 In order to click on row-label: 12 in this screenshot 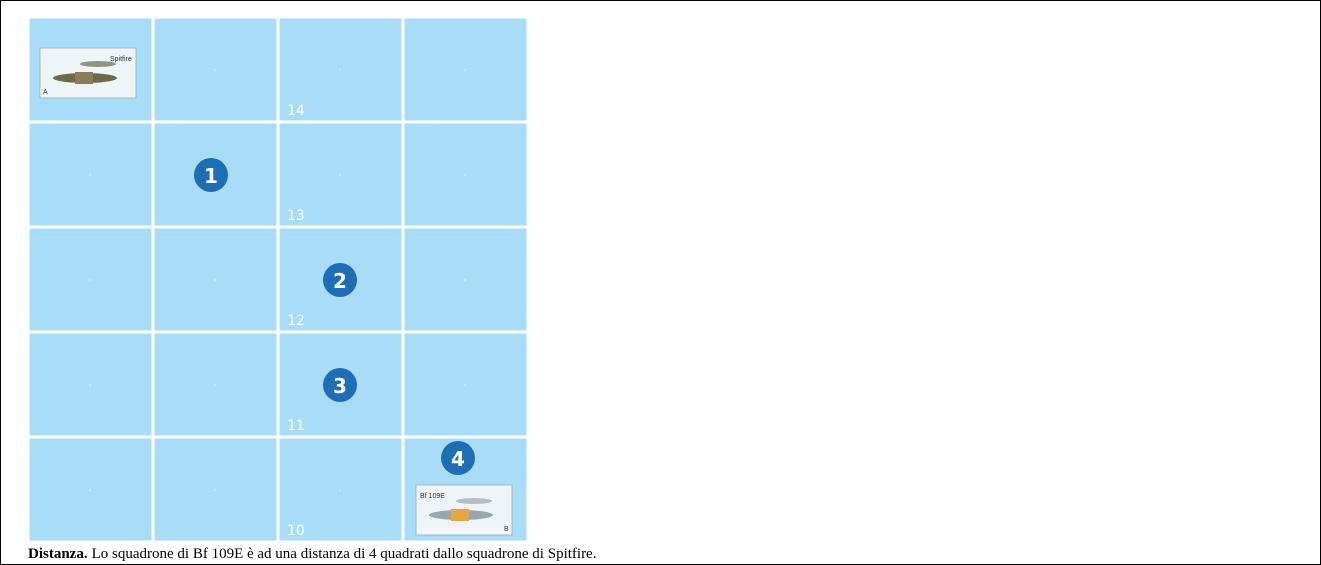, I will do `click(296, 321)`.